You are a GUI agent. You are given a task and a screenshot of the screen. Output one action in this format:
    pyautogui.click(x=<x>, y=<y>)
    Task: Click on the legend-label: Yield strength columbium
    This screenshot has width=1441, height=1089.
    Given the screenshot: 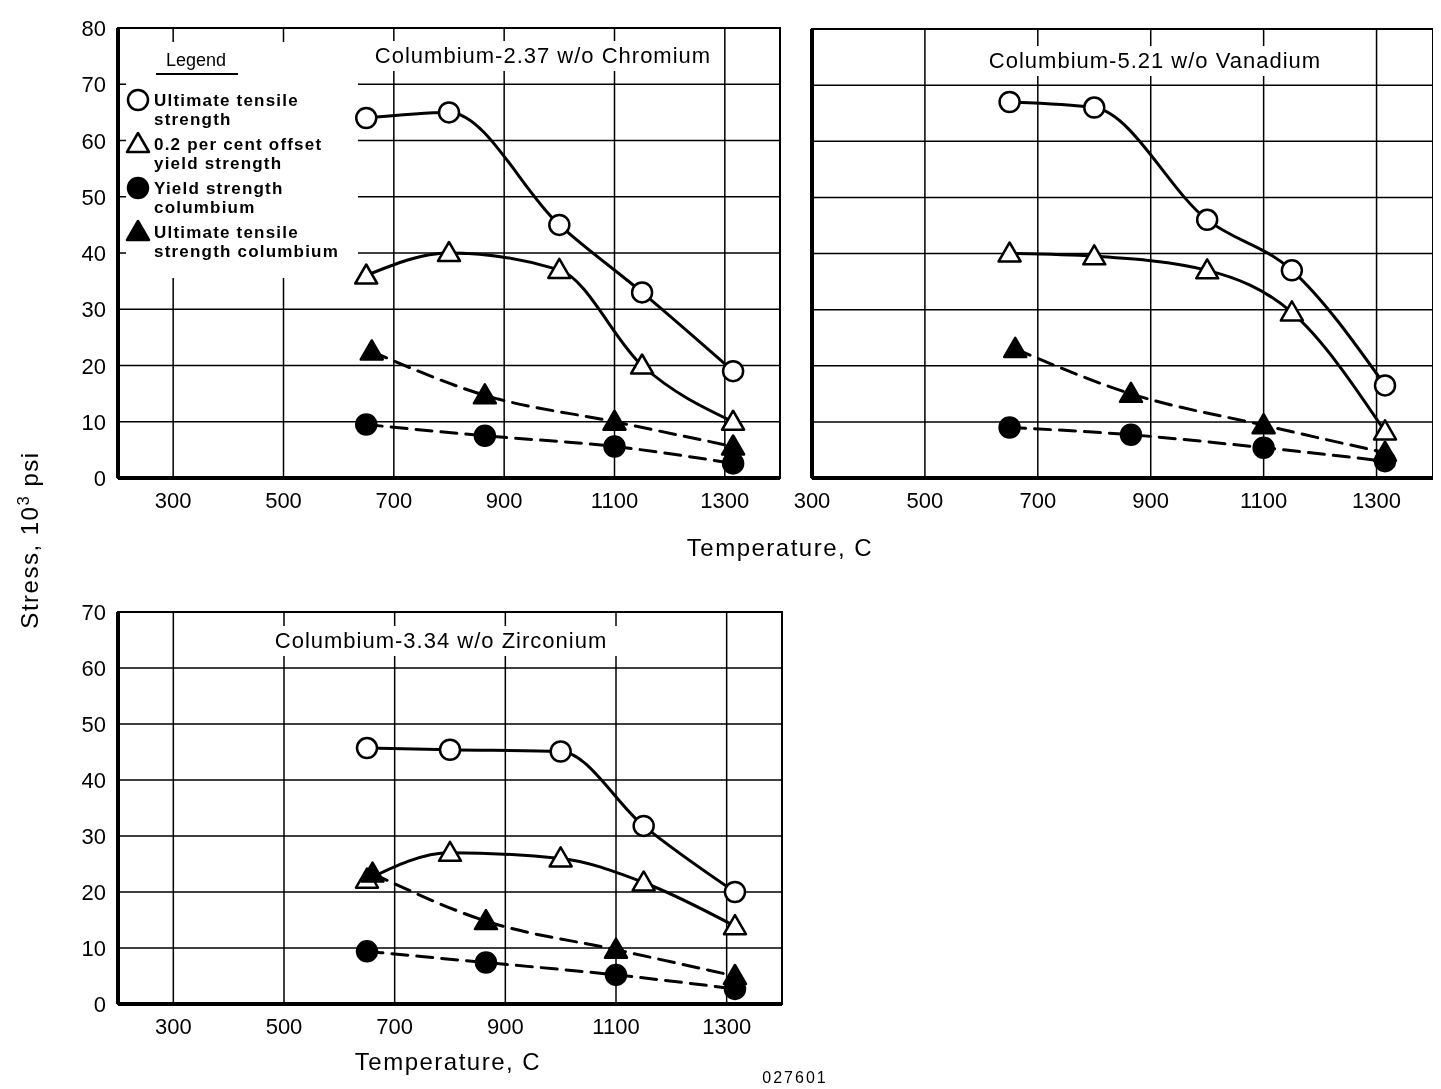 What is the action you would take?
    pyautogui.click(x=219, y=198)
    